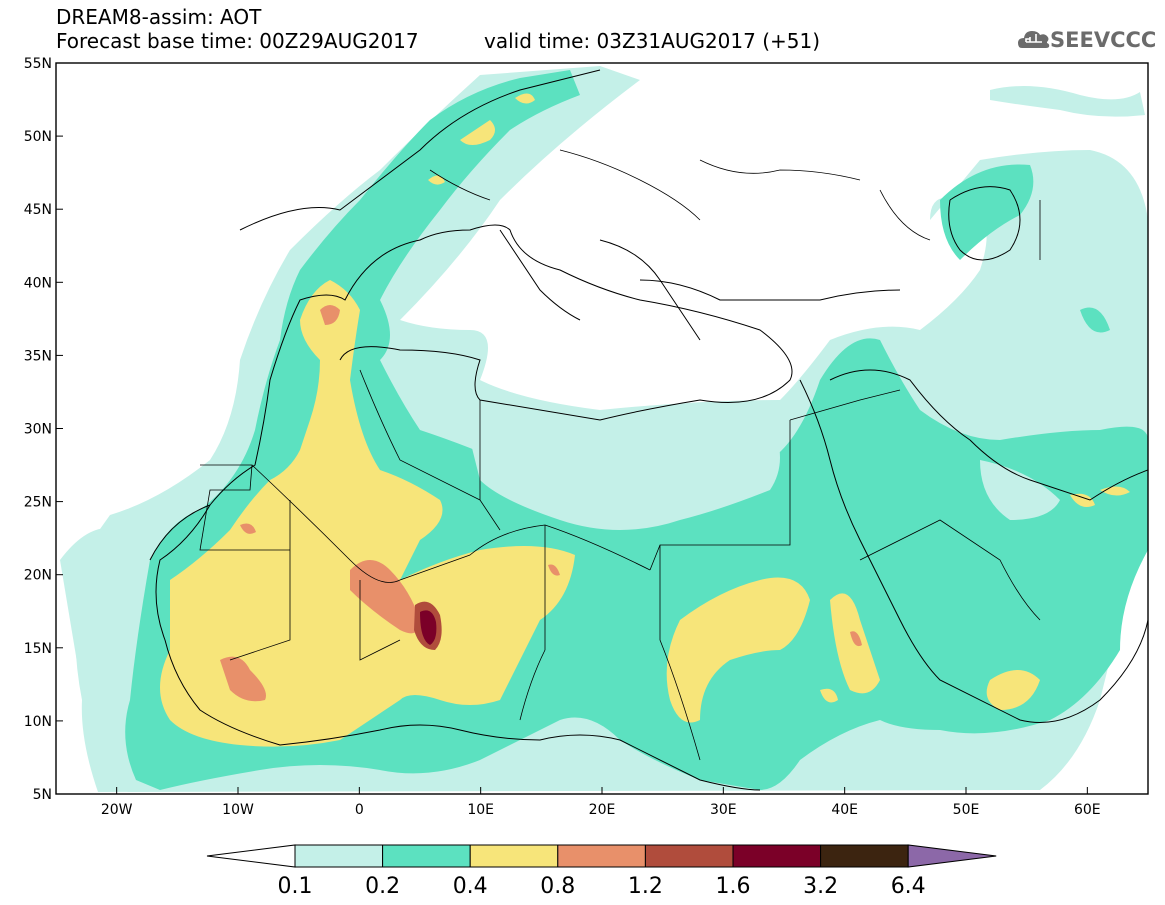 This screenshot has width=1165, height=905. What do you see at coordinates (820, 886) in the screenshot?
I see `colorbar-label: 3.2` at bounding box center [820, 886].